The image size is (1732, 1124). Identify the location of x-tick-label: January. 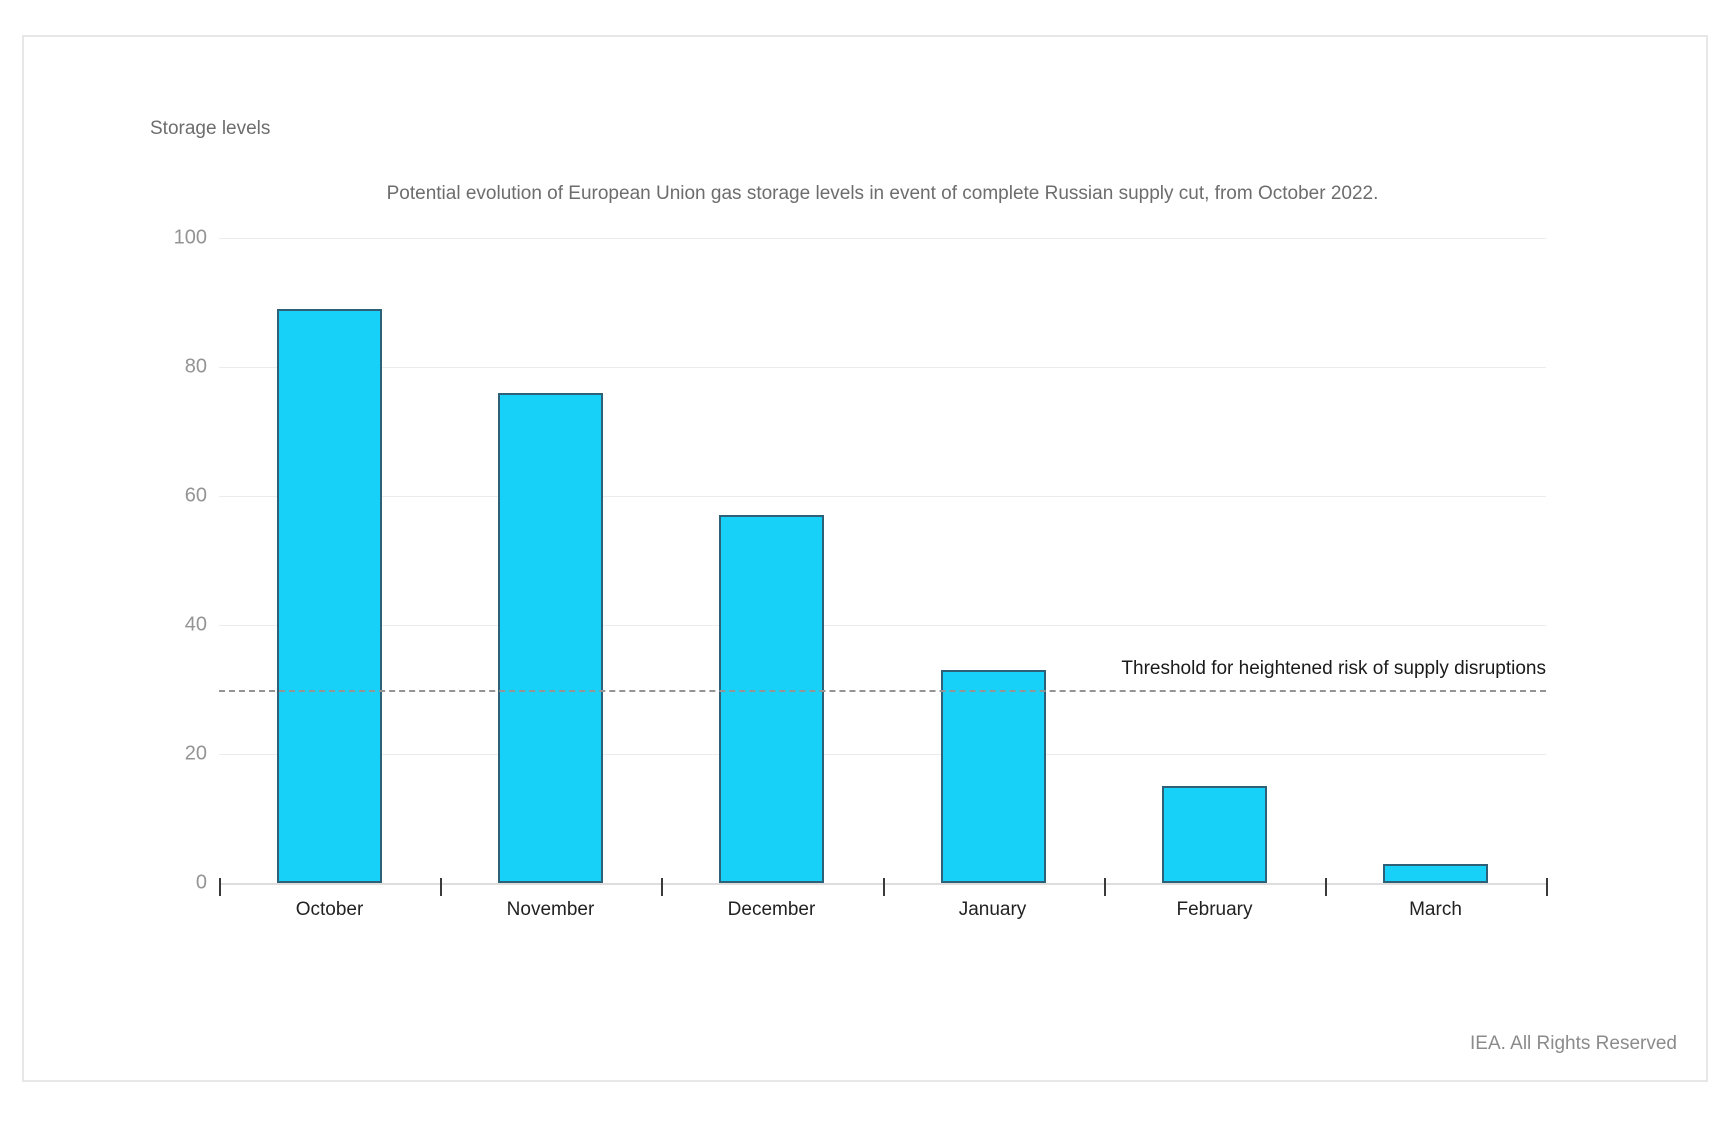
(992, 909).